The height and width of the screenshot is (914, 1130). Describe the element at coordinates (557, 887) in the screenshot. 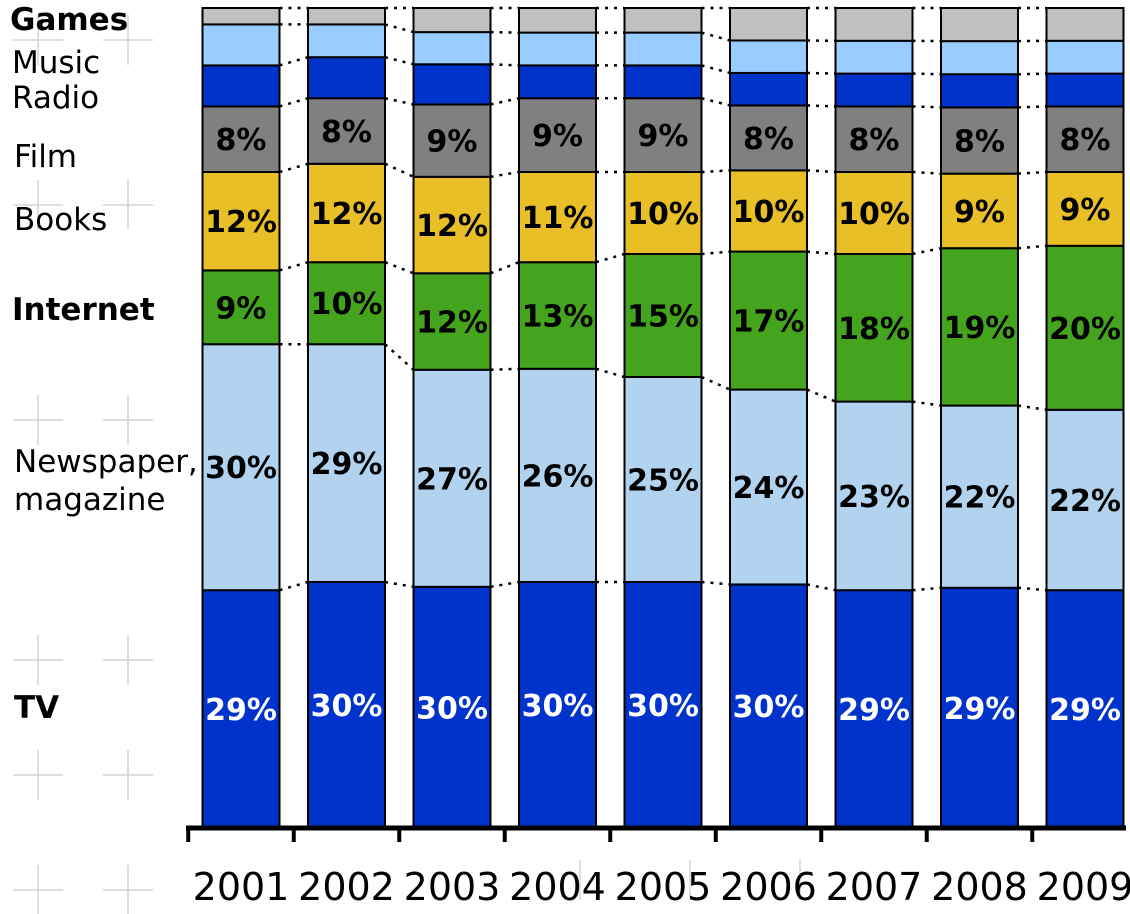

I see `x-tick-label: 2004` at that location.